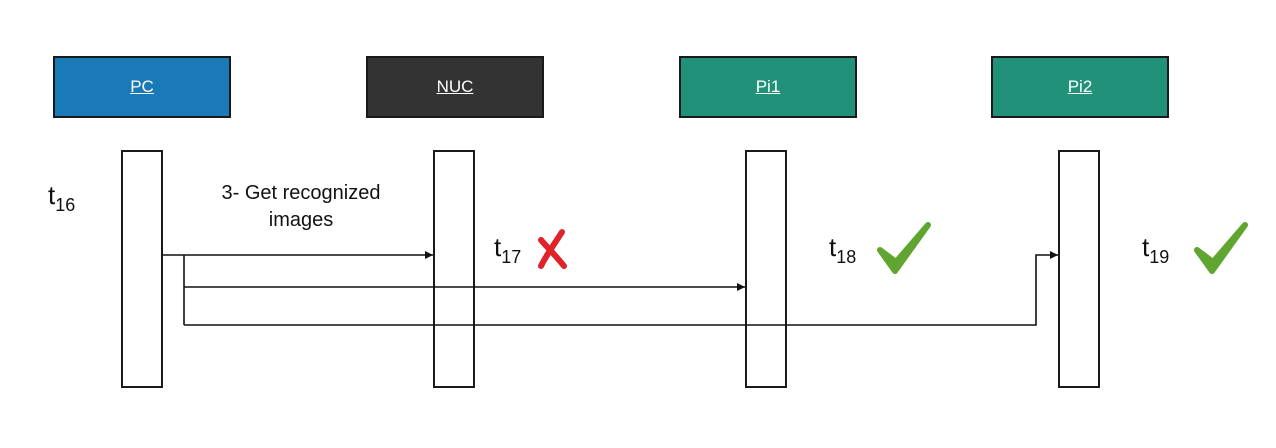 This screenshot has height=448, width=1276. What do you see at coordinates (142, 269) in the screenshot?
I see `lifeline-pc` at bounding box center [142, 269].